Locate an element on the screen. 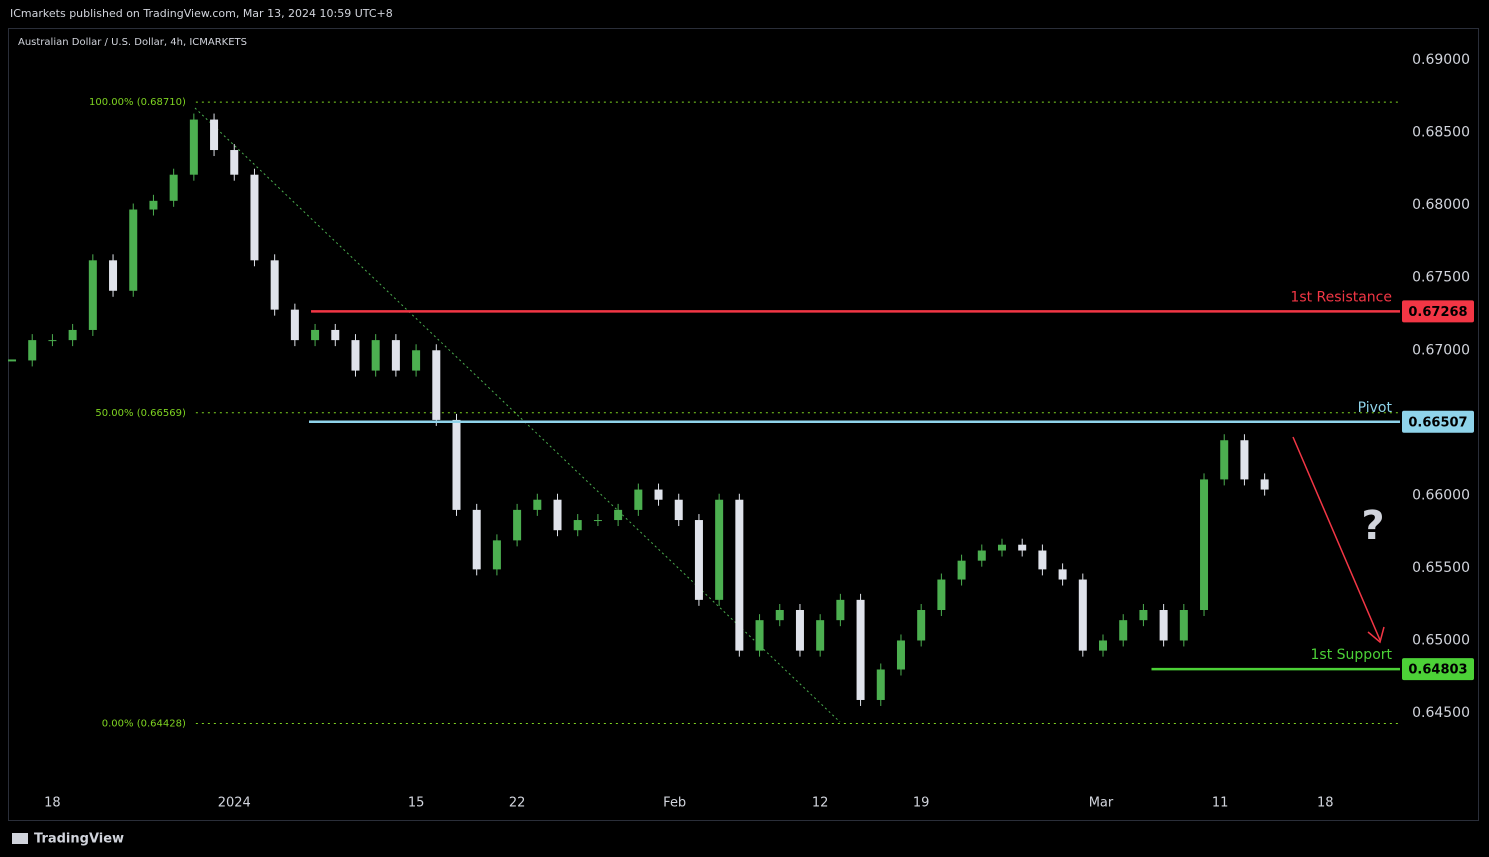 Image resolution: width=1489 pixels, height=857 pixels. x-tick-label: Mar is located at coordinates (1101, 803).